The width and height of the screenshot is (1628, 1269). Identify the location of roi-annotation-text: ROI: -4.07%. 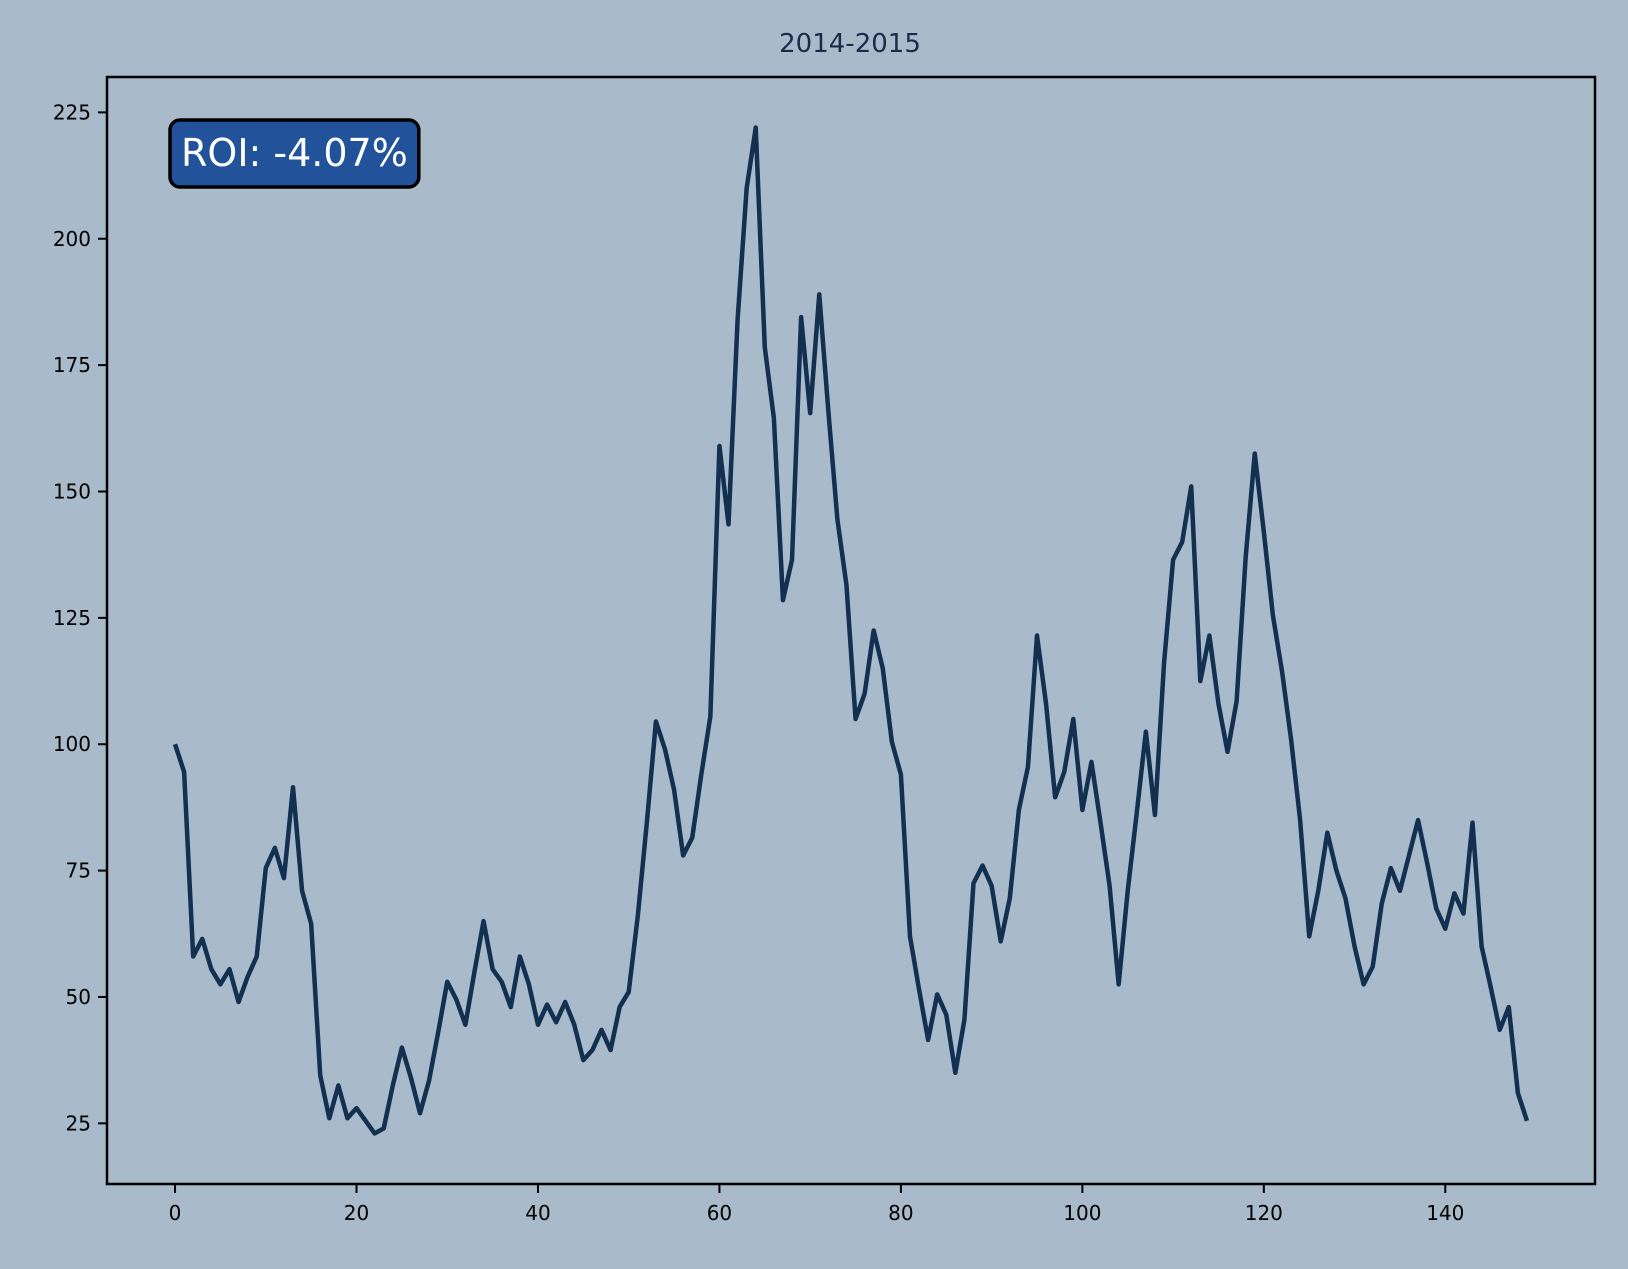
(294, 153).